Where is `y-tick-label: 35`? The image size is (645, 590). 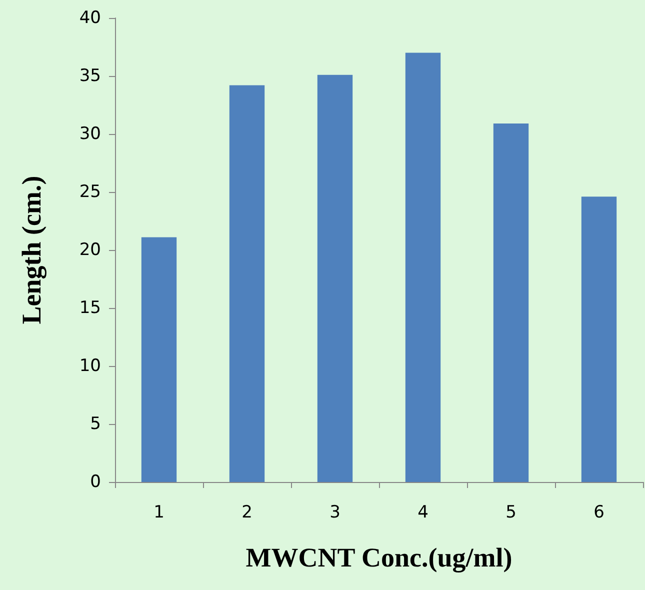
y-tick-label: 35 is located at coordinates (90, 76).